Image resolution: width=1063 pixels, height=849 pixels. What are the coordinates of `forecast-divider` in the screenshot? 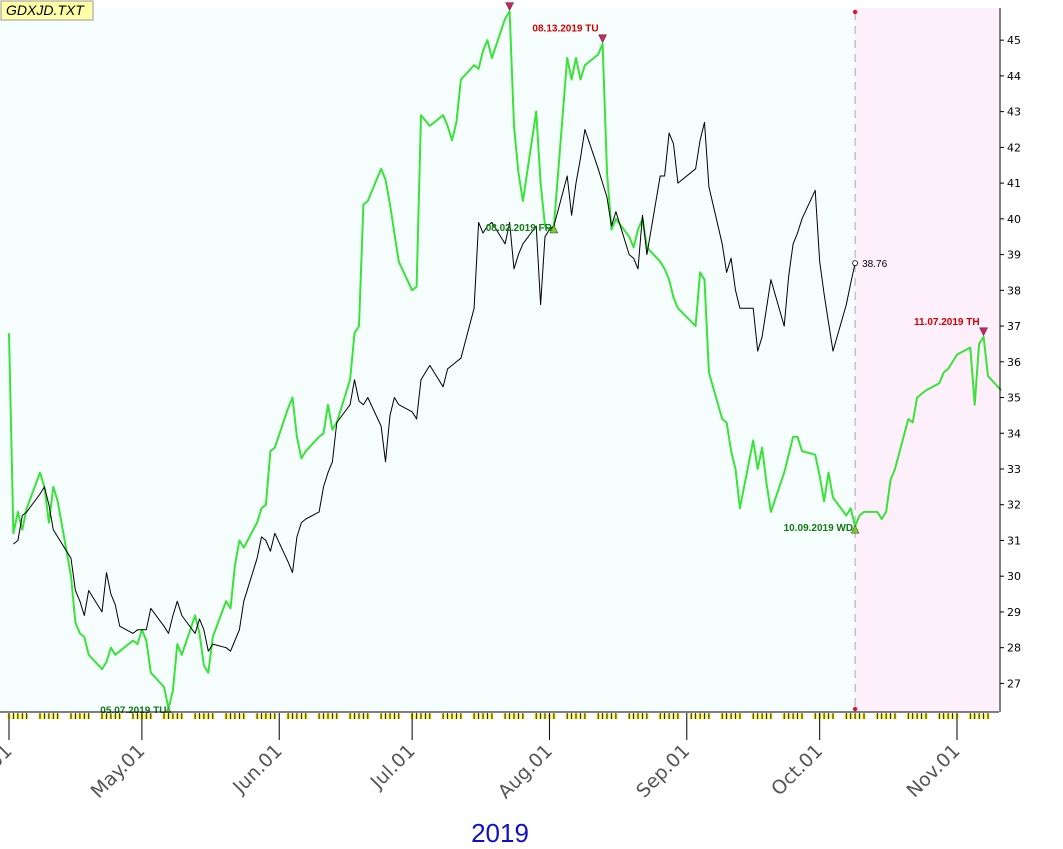 It's located at (855, 360).